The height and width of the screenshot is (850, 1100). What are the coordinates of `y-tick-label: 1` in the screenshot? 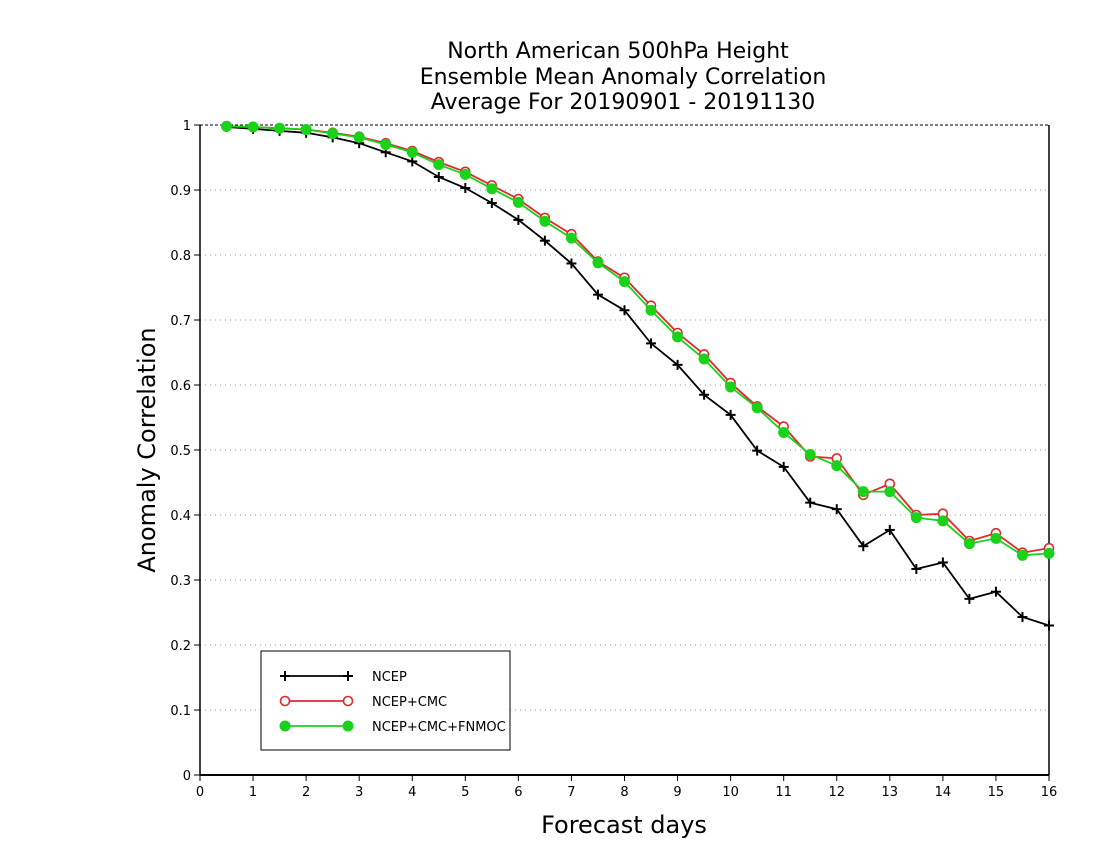 It's located at (187, 126).